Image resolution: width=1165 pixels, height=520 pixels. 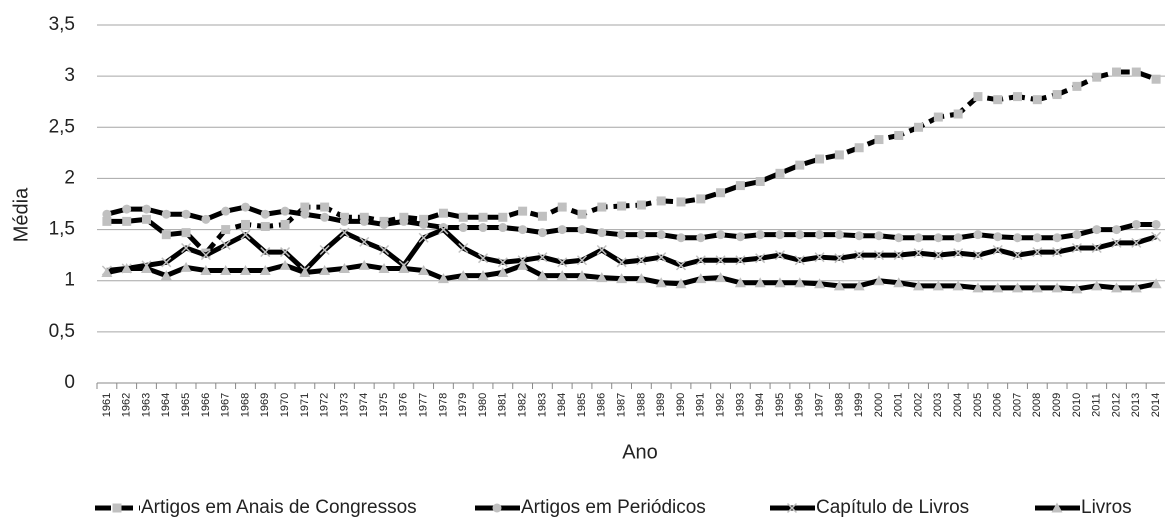 What do you see at coordinates (859, 405) in the screenshot?
I see `x-tick-label: 1999` at bounding box center [859, 405].